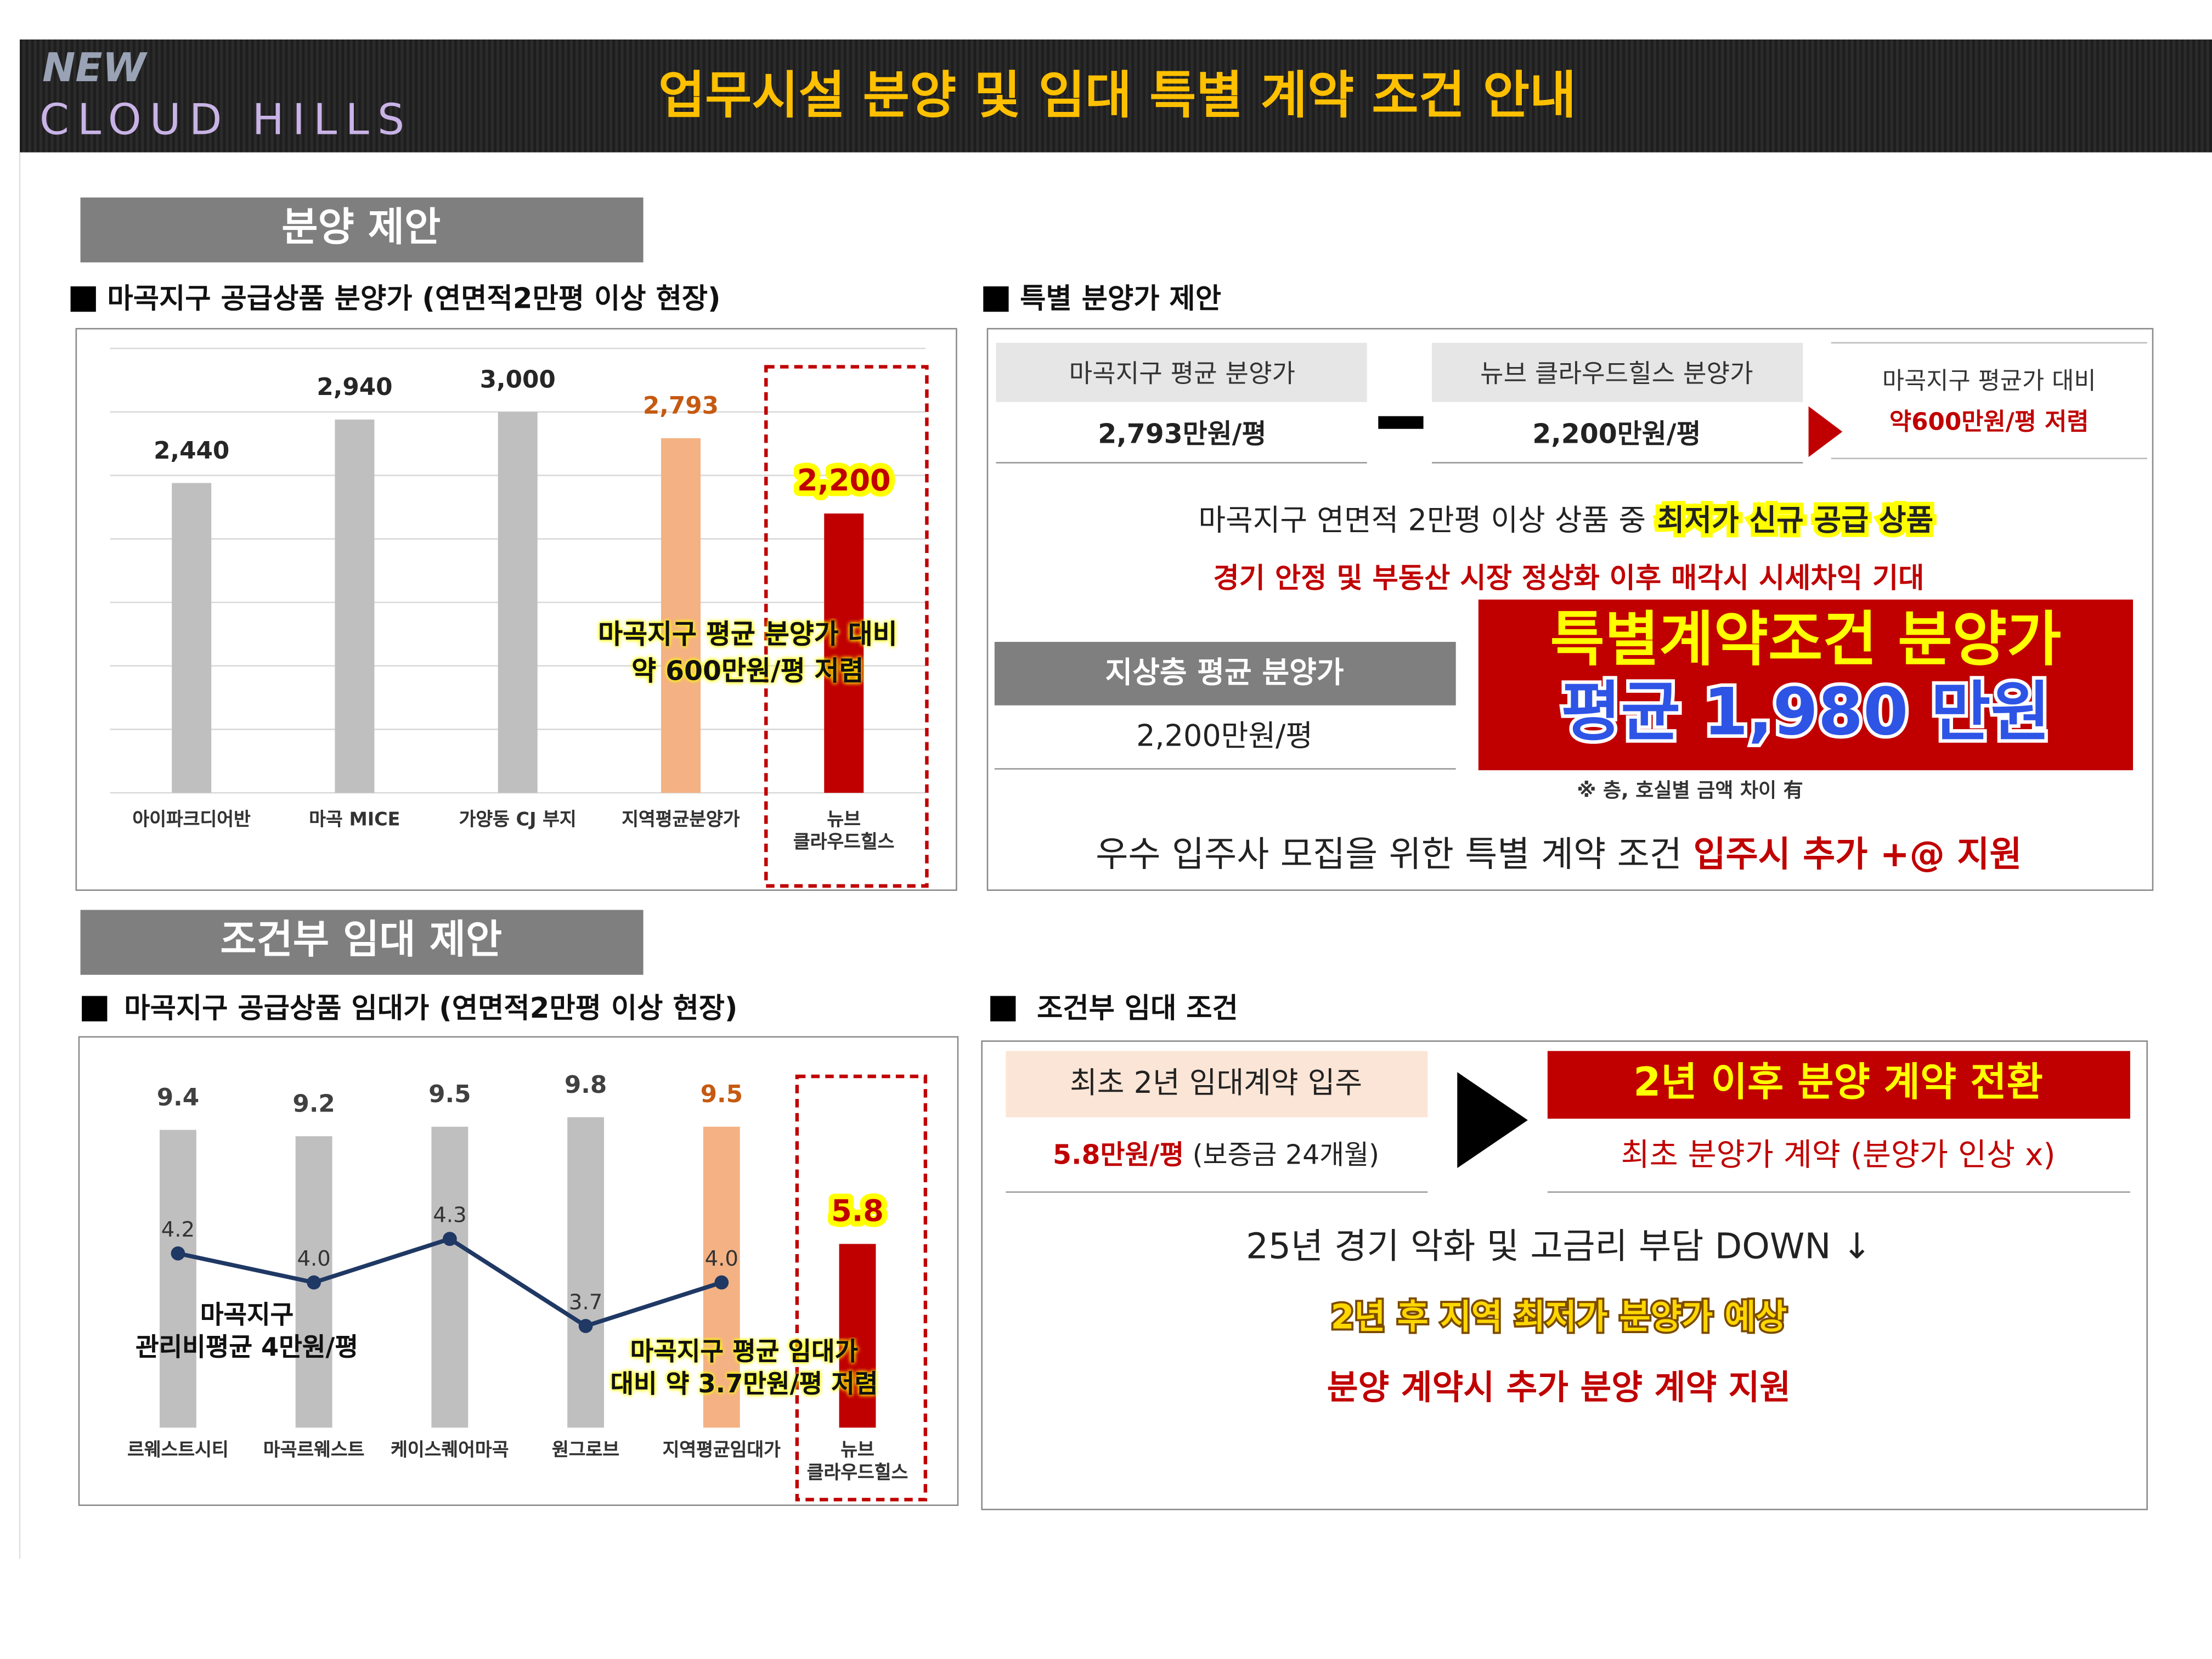 The image size is (2212, 1659). Describe the element at coordinates (449, 1094) in the screenshot. I see `data-label: 9.5` at that location.